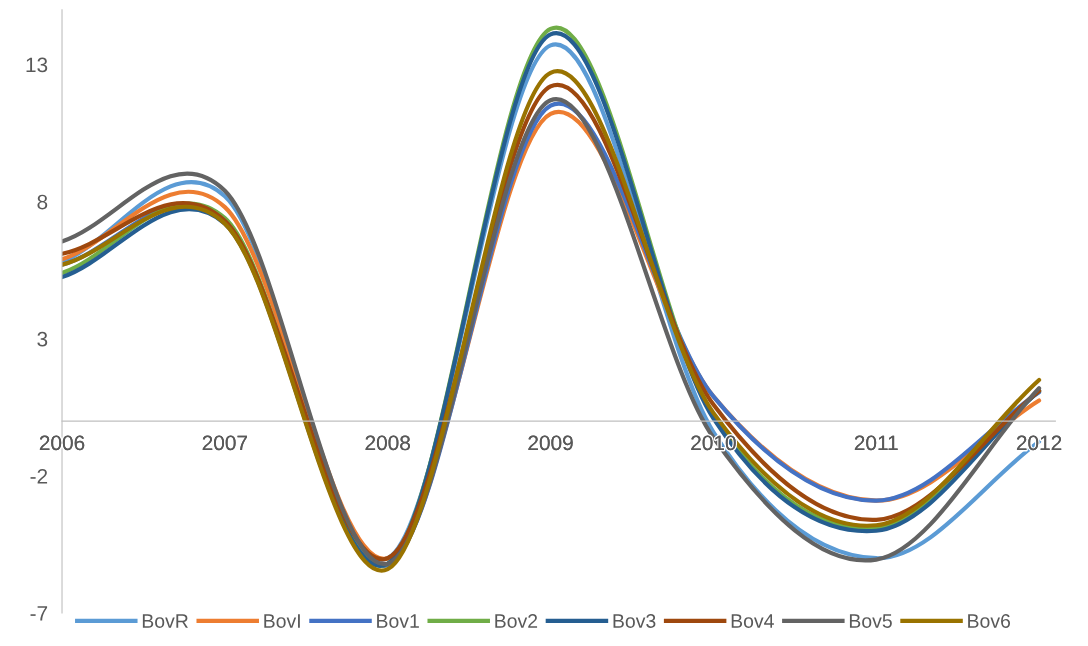 The image size is (1088, 646). Describe the element at coordinates (398, 621) in the screenshot. I see `legend-label: Bov1` at that location.